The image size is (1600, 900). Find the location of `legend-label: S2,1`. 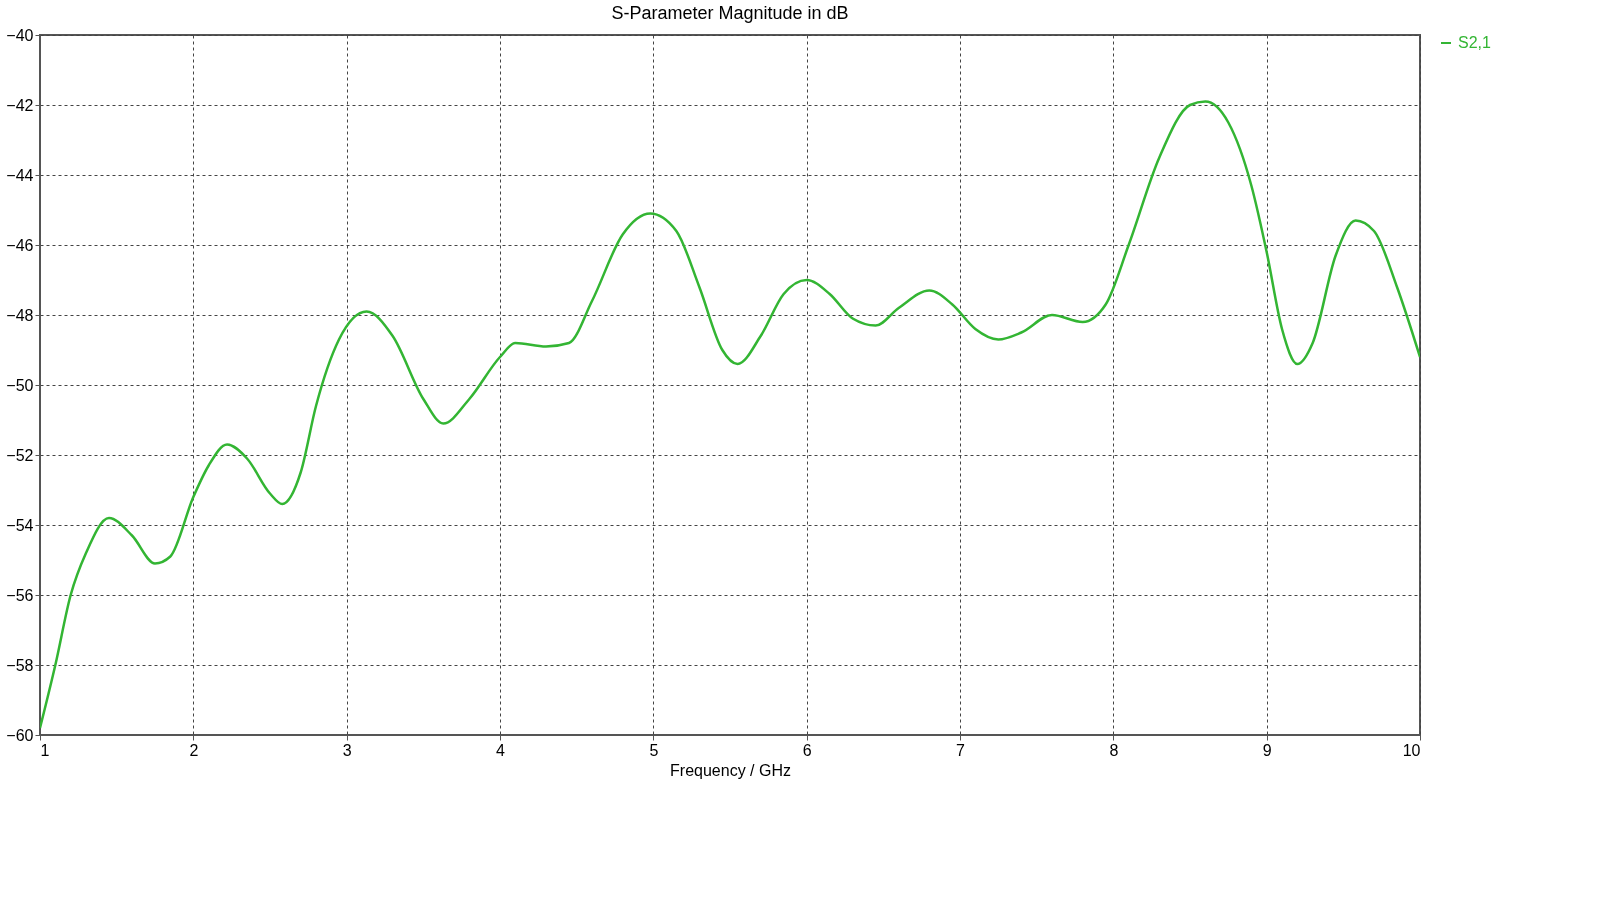

legend-label: S2,1 is located at coordinates (1475, 42).